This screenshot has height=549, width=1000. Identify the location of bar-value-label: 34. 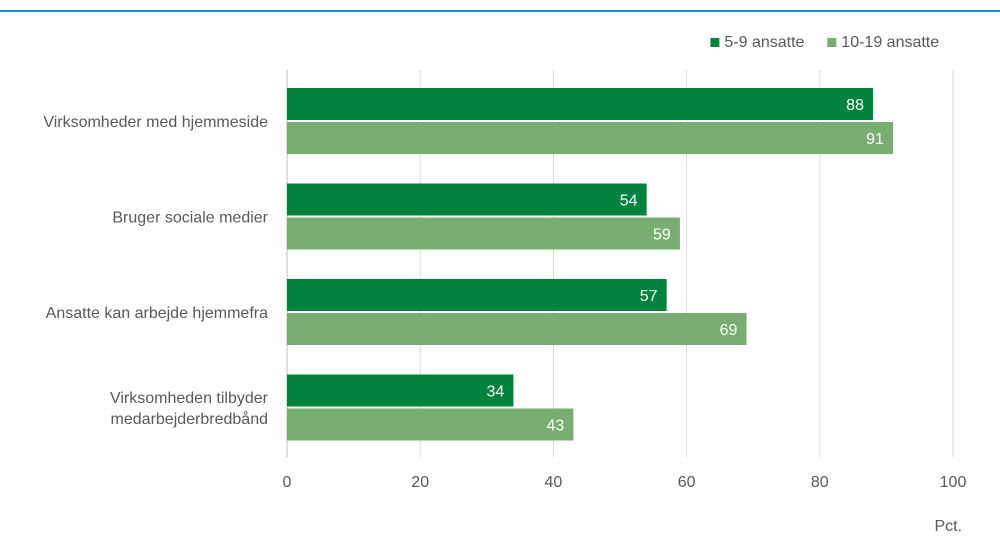
(496, 392).